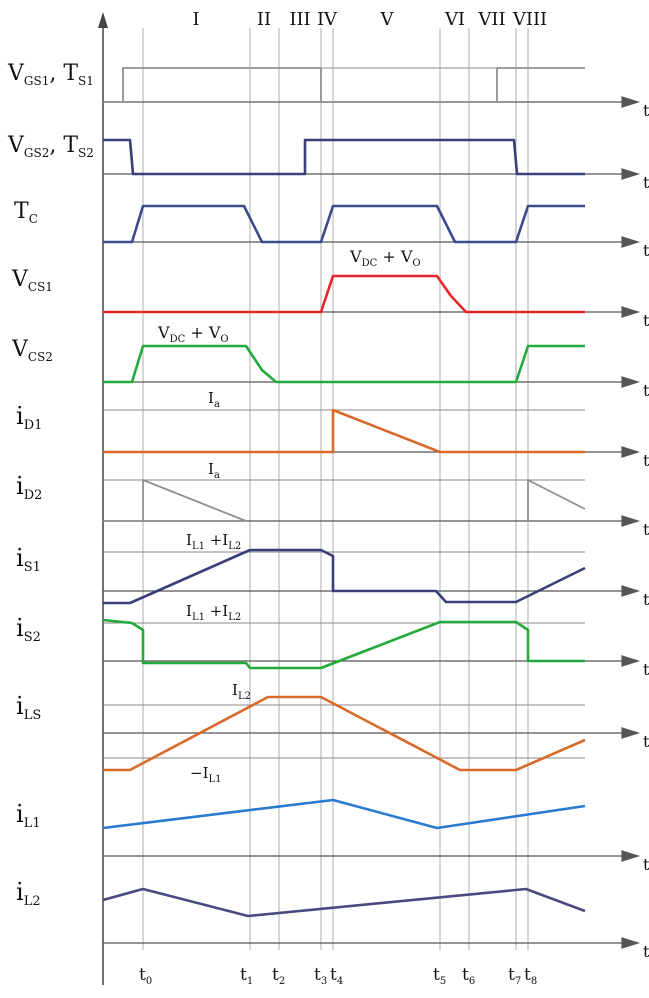  I want to click on axis-ils-arrow, so click(631, 733).